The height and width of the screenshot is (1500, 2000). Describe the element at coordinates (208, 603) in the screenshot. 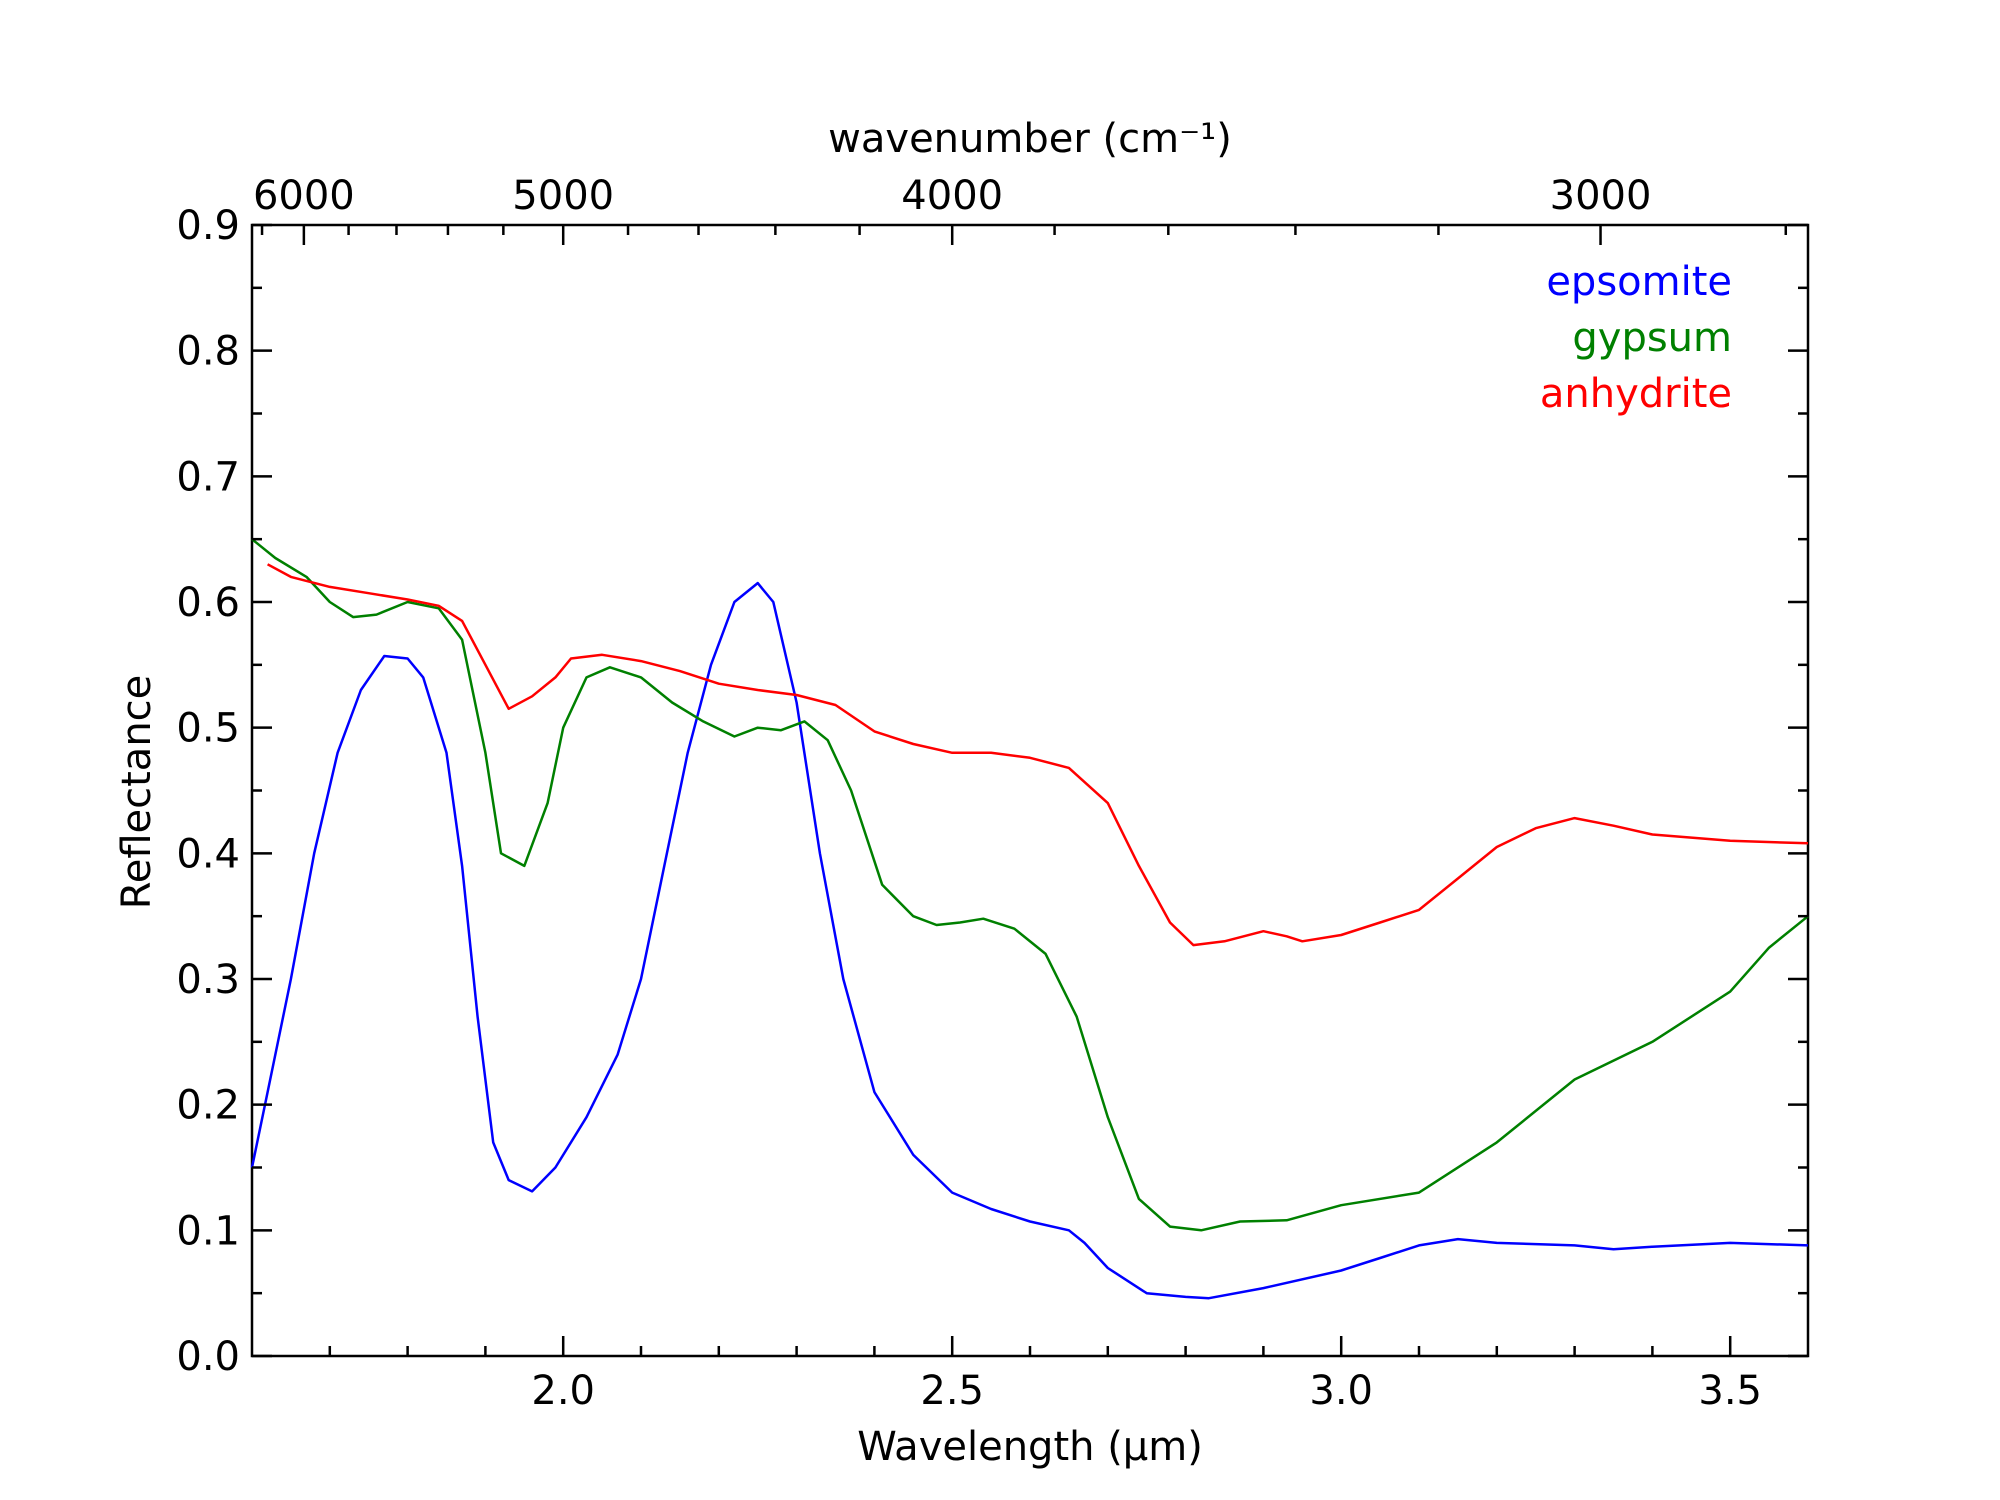

I see `y-tick-label: 0.6` at that location.